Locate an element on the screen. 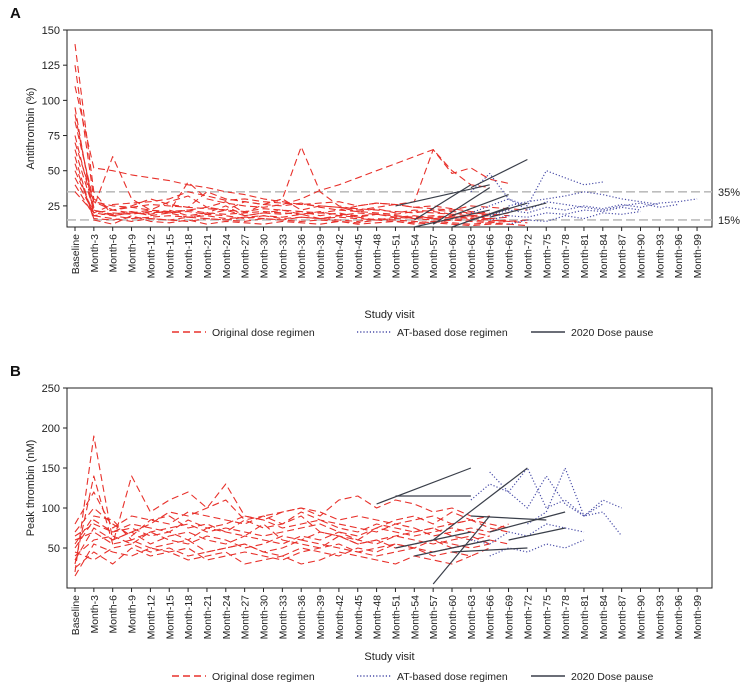 The width and height of the screenshot is (754, 697). y-tick-label: 50 is located at coordinates (54, 549).